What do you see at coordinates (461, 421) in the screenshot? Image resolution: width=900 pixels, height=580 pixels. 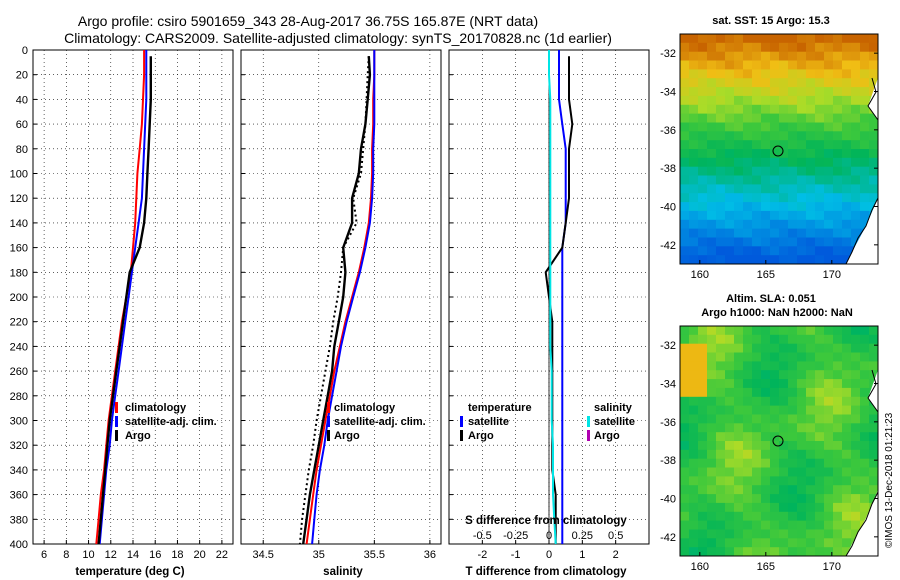 I see `legend-swatch-t-satellite` at bounding box center [461, 421].